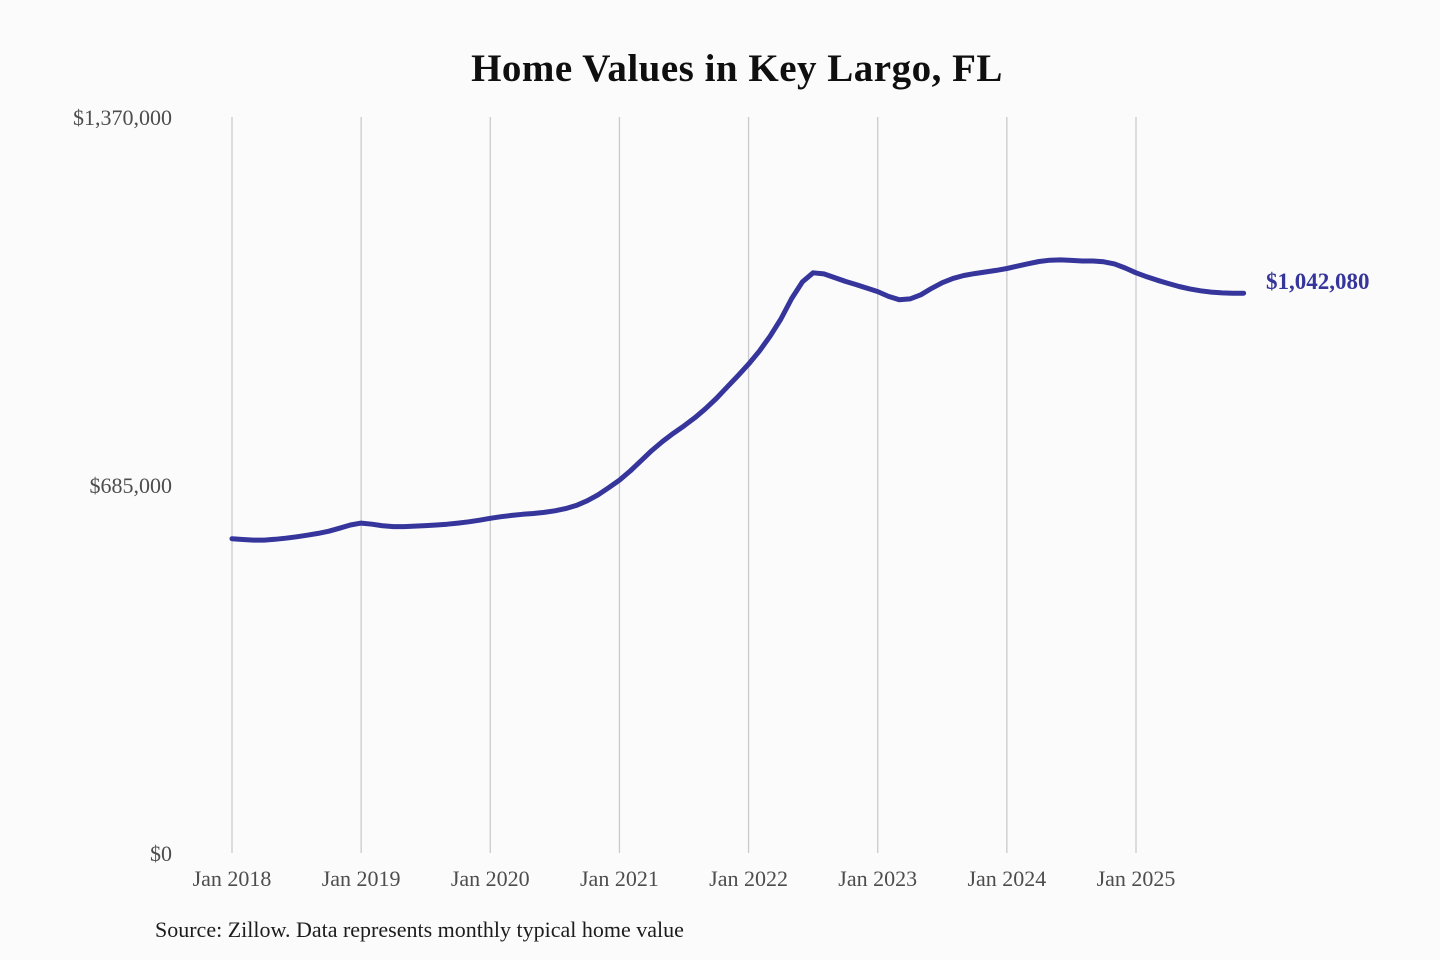 The image size is (1440, 960). Describe the element at coordinates (361, 878) in the screenshot. I see `x-tick-label: Jan 2019` at that location.